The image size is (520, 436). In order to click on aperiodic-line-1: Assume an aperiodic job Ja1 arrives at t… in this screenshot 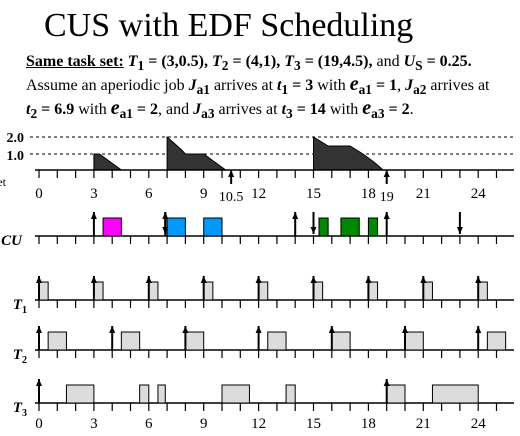, I will do `click(258, 85)`.